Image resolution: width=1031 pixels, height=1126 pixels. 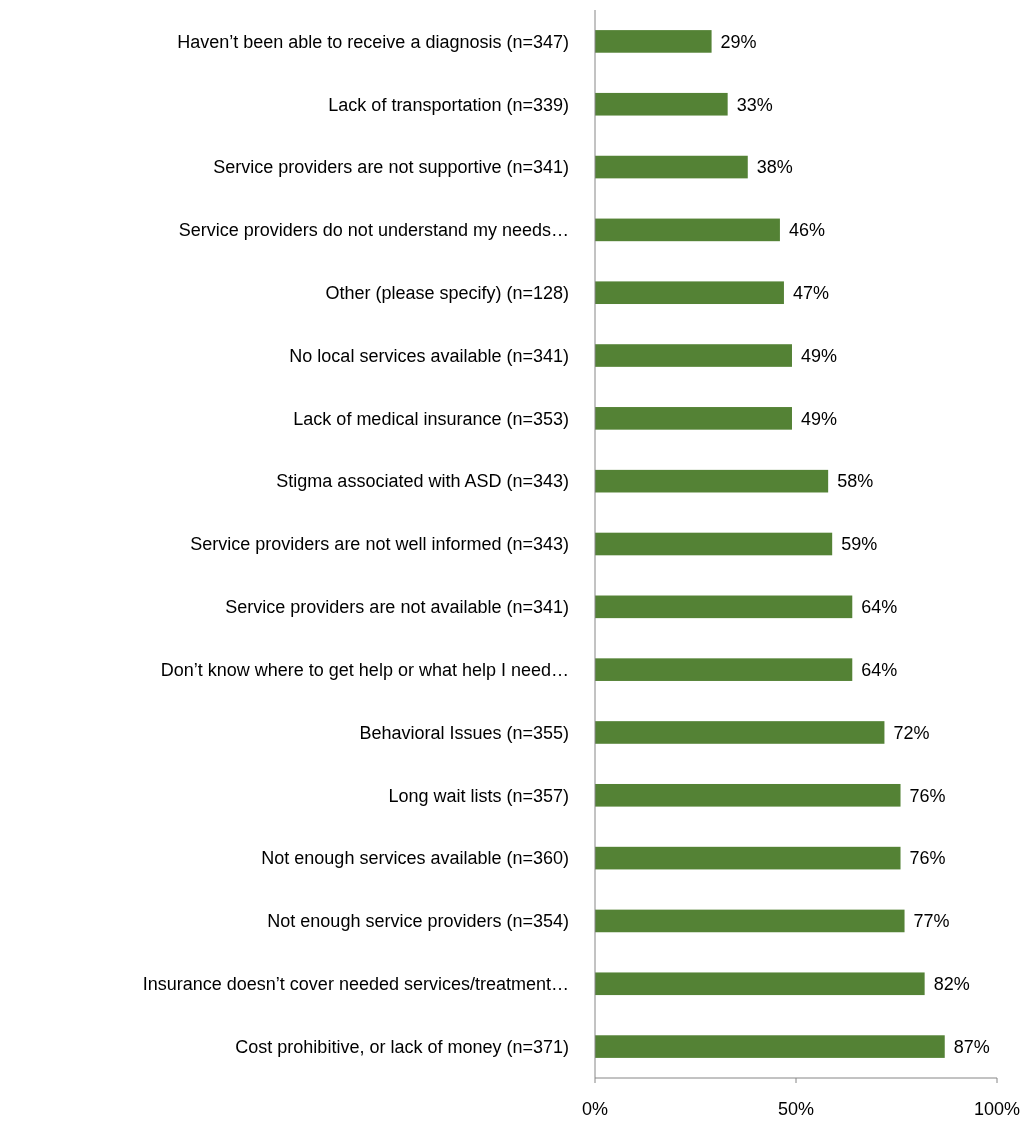 What do you see at coordinates (418, 921) in the screenshot?
I see `y-tick-label: Not enough service providers (n=354)` at bounding box center [418, 921].